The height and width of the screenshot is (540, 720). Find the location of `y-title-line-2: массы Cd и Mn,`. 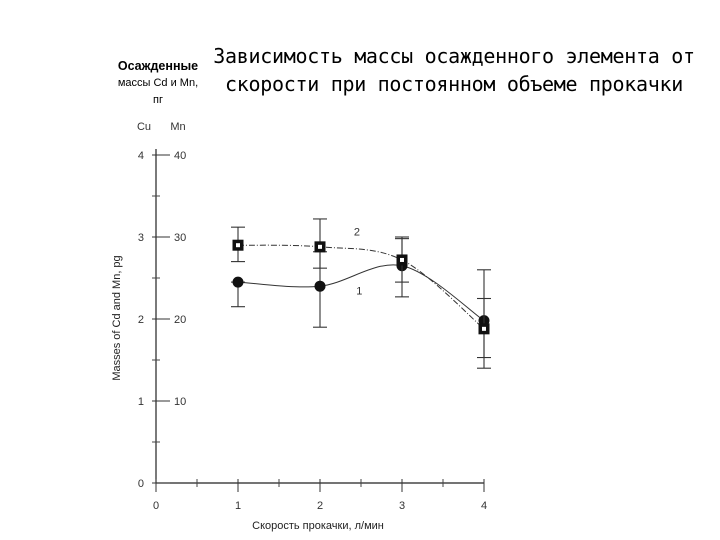

y-title-line-2: массы Cd и Mn, is located at coordinates (158, 83).